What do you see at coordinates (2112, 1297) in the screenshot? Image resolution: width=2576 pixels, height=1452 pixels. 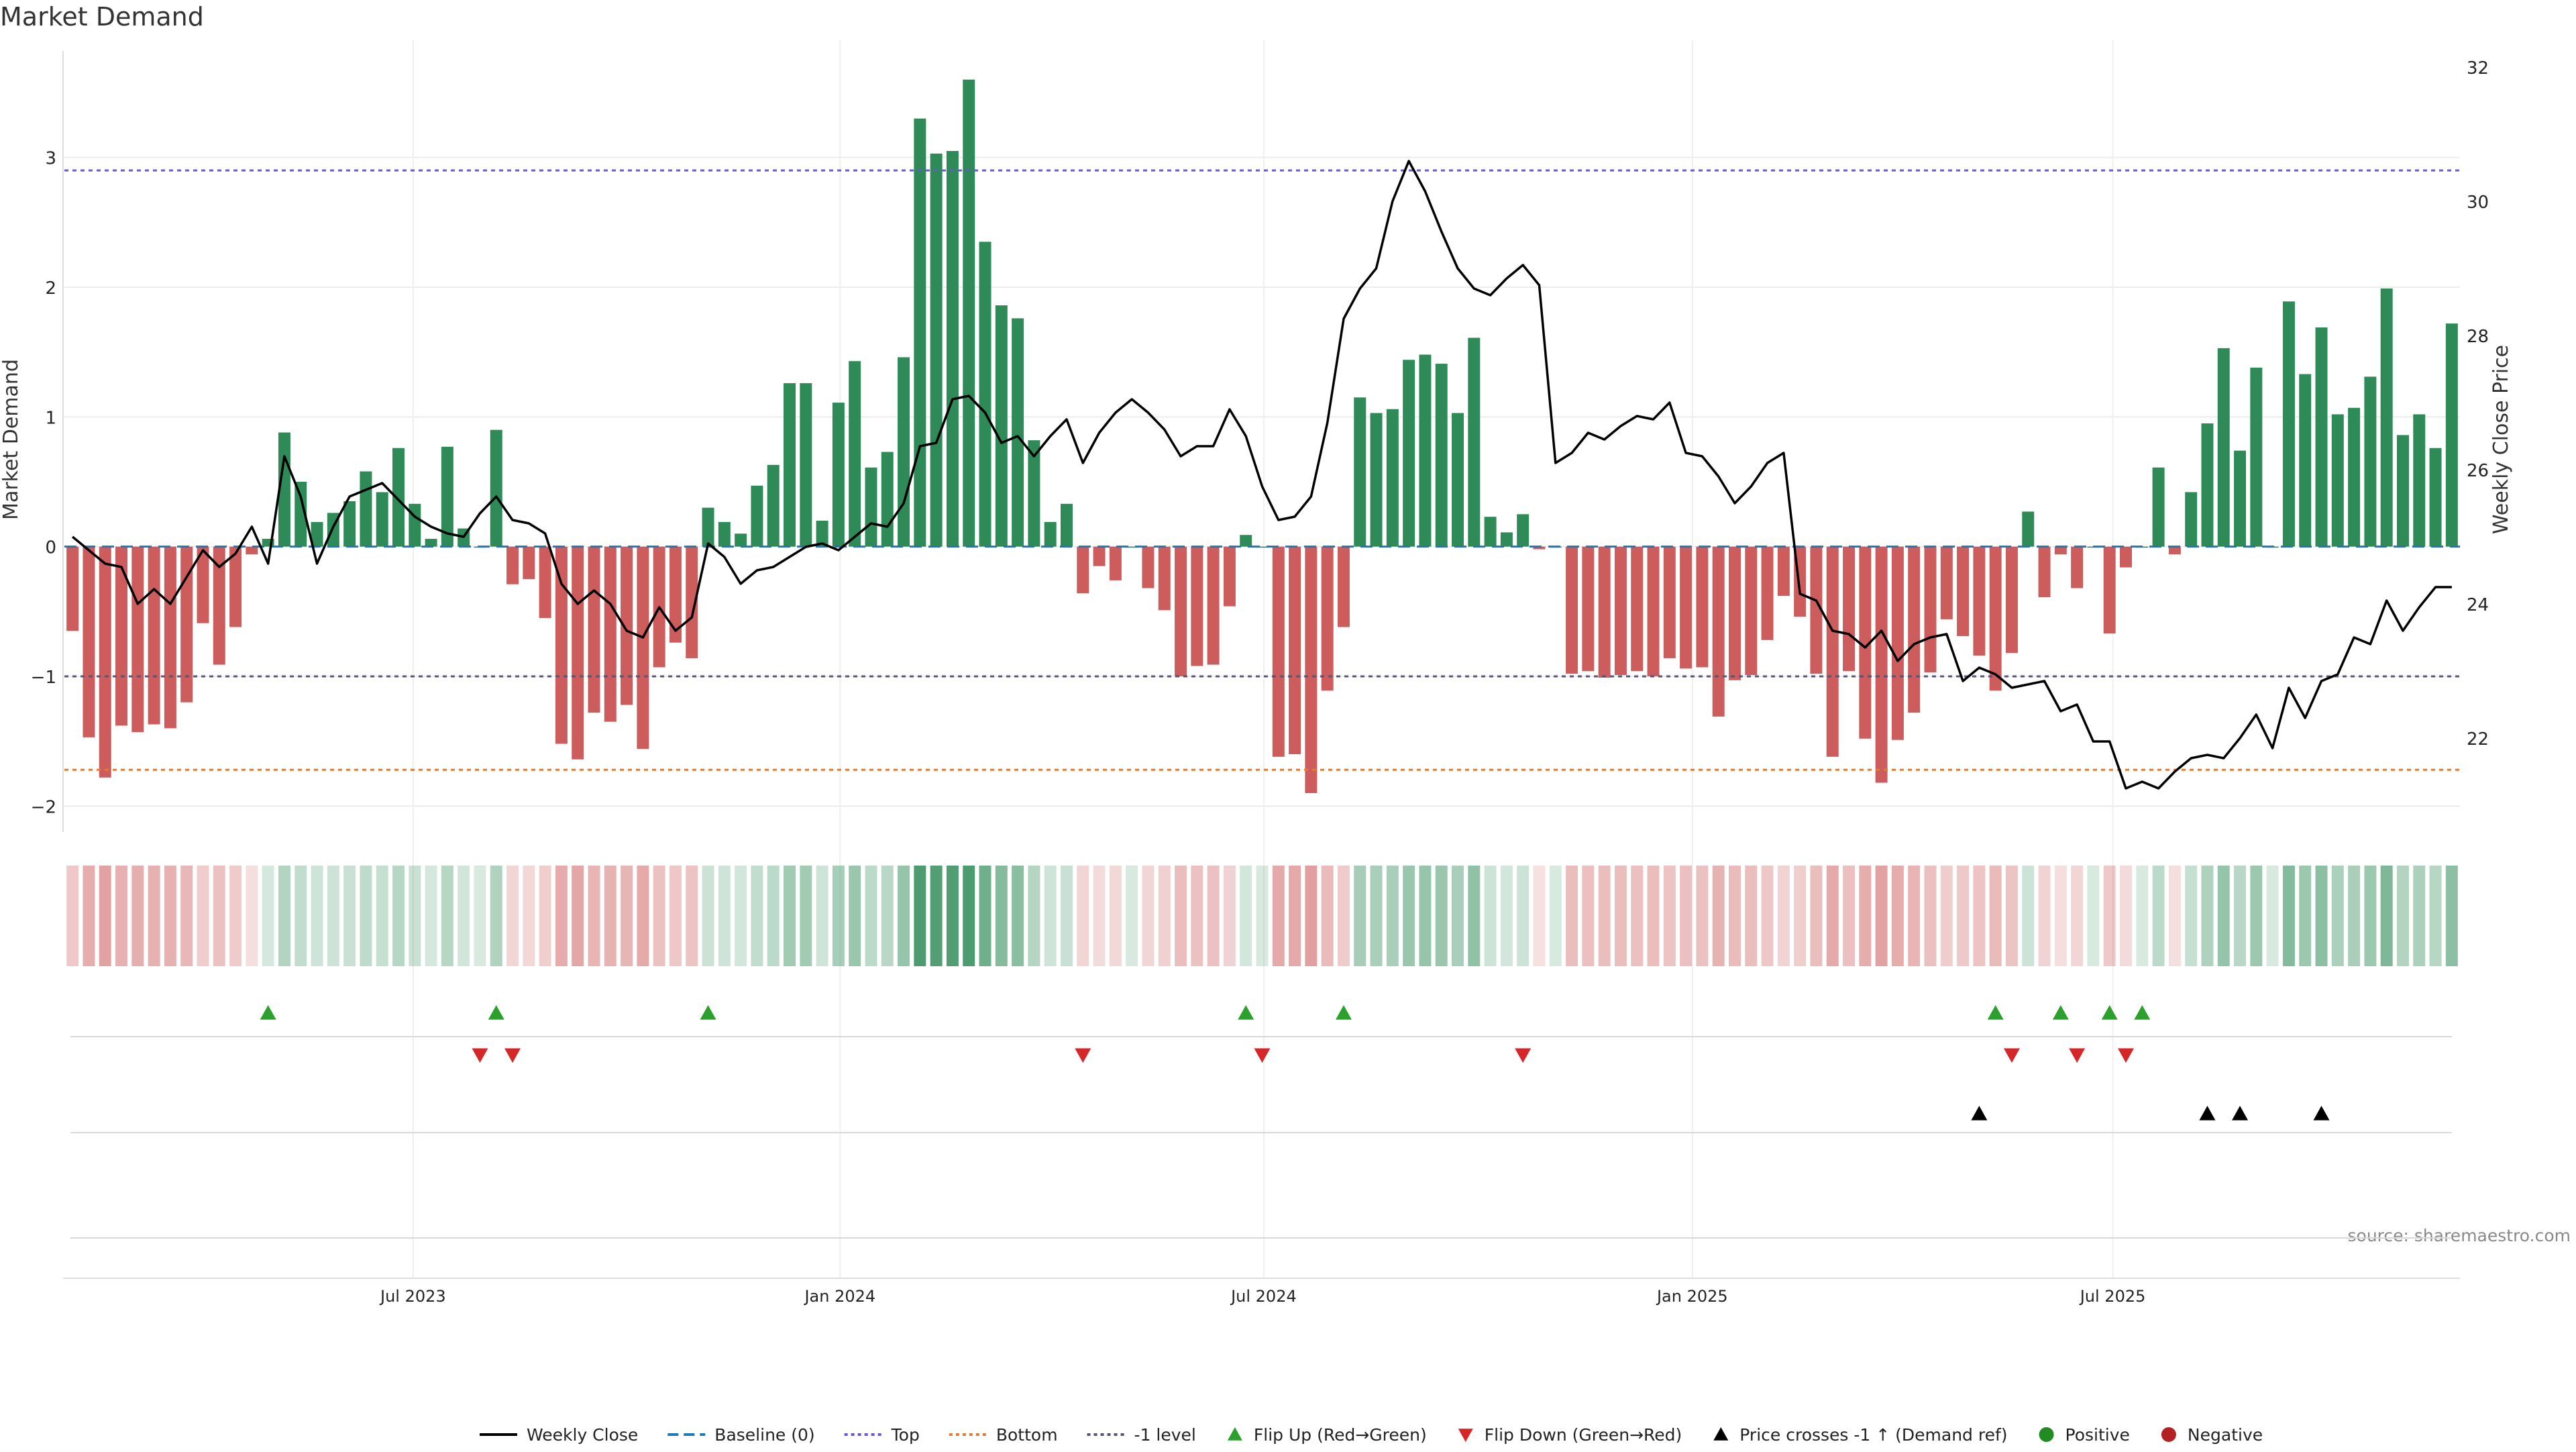 I see `x-tick-label: Jul 2025` at bounding box center [2112, 1297].